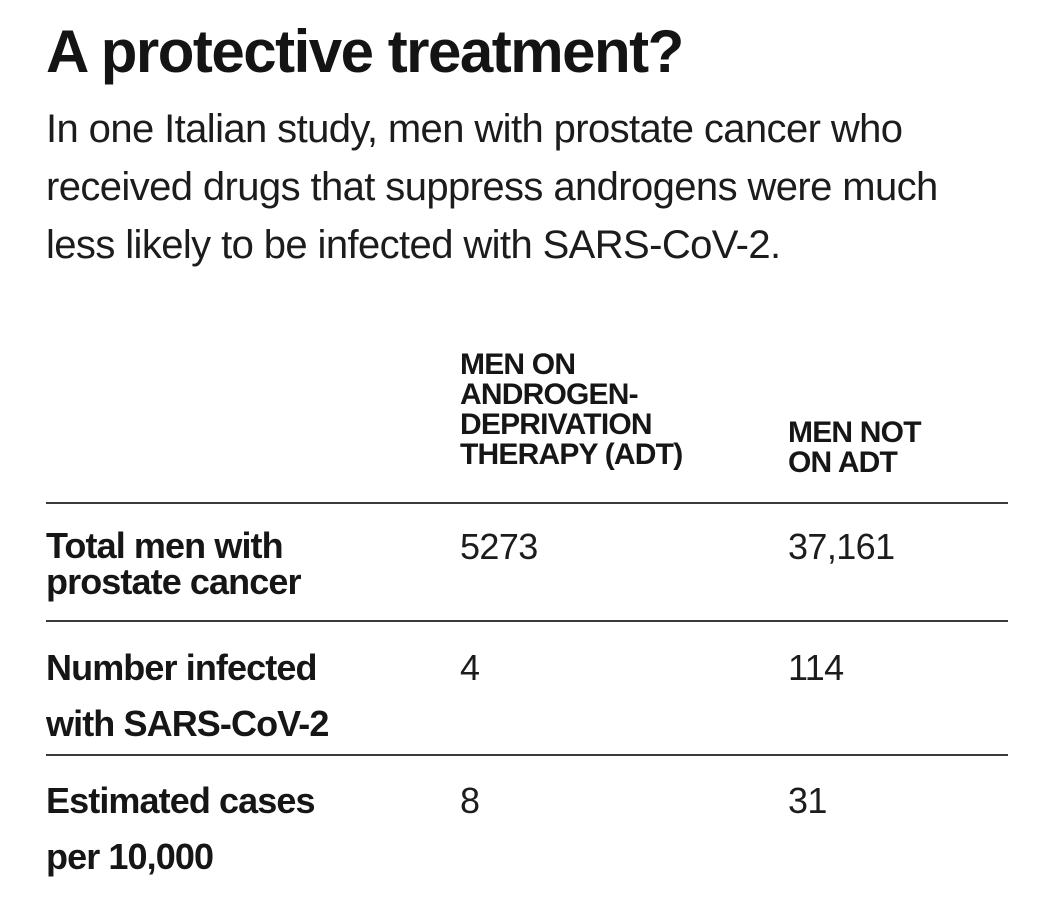  Describe the element at coordinates (181, 828) in the screenshot. I see `row-label-estimated-cases: Estimated cases per 10,000` at that location.